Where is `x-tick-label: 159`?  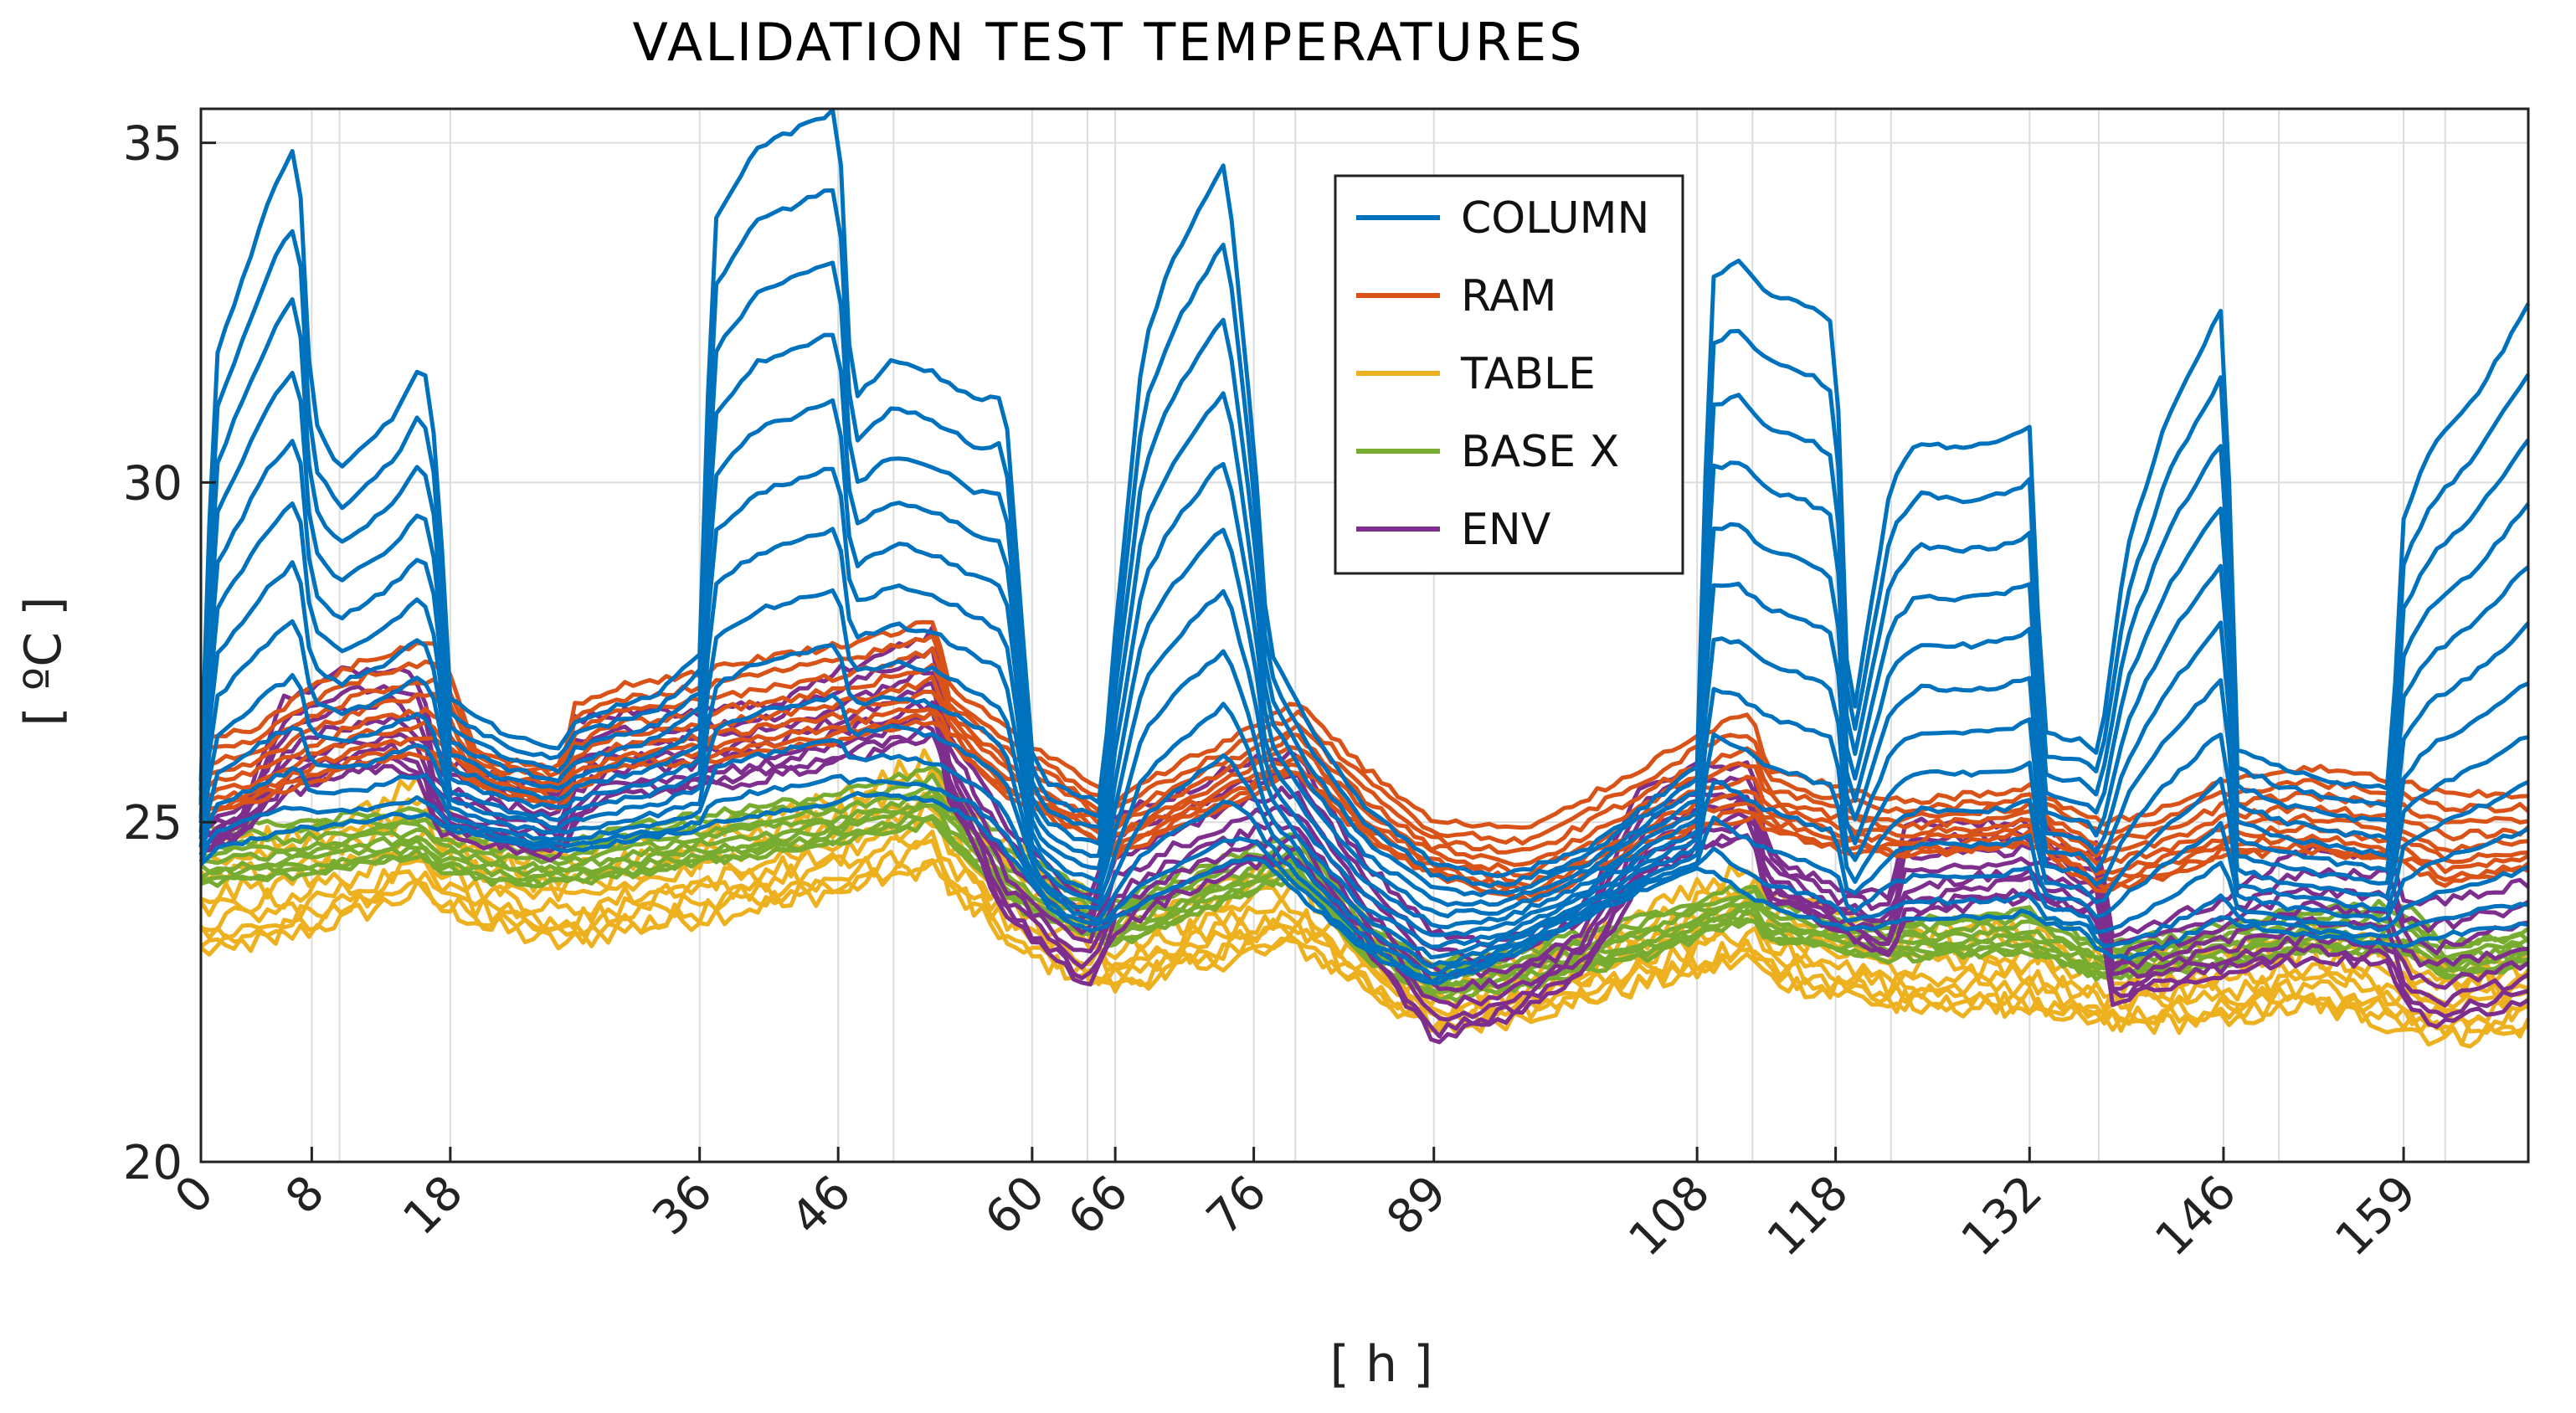 x-tick-label: 159 is located at coordinates (2376, 1216).